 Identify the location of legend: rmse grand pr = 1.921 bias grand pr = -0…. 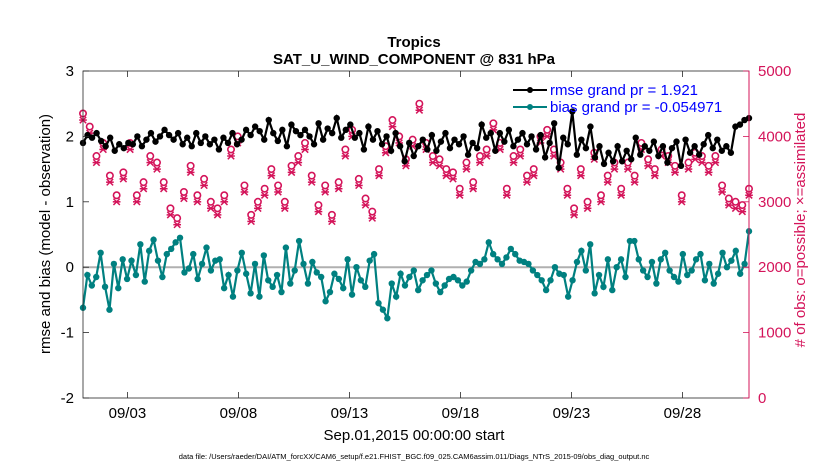
(617, 99).